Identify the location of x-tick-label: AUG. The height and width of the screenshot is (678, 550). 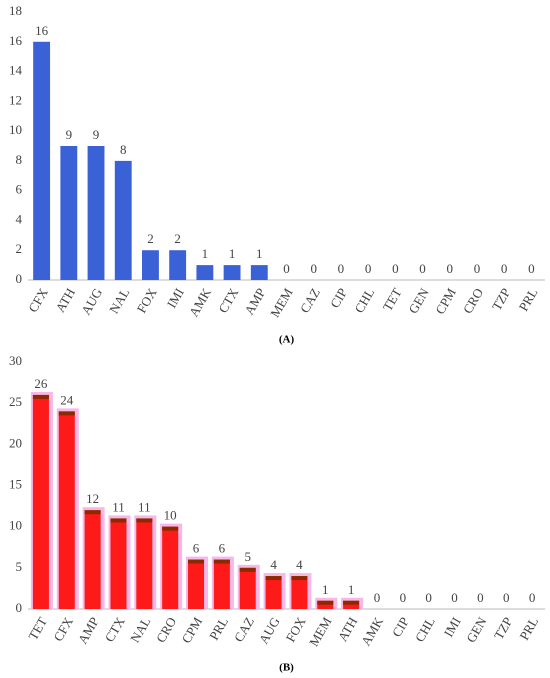
(269, 630).